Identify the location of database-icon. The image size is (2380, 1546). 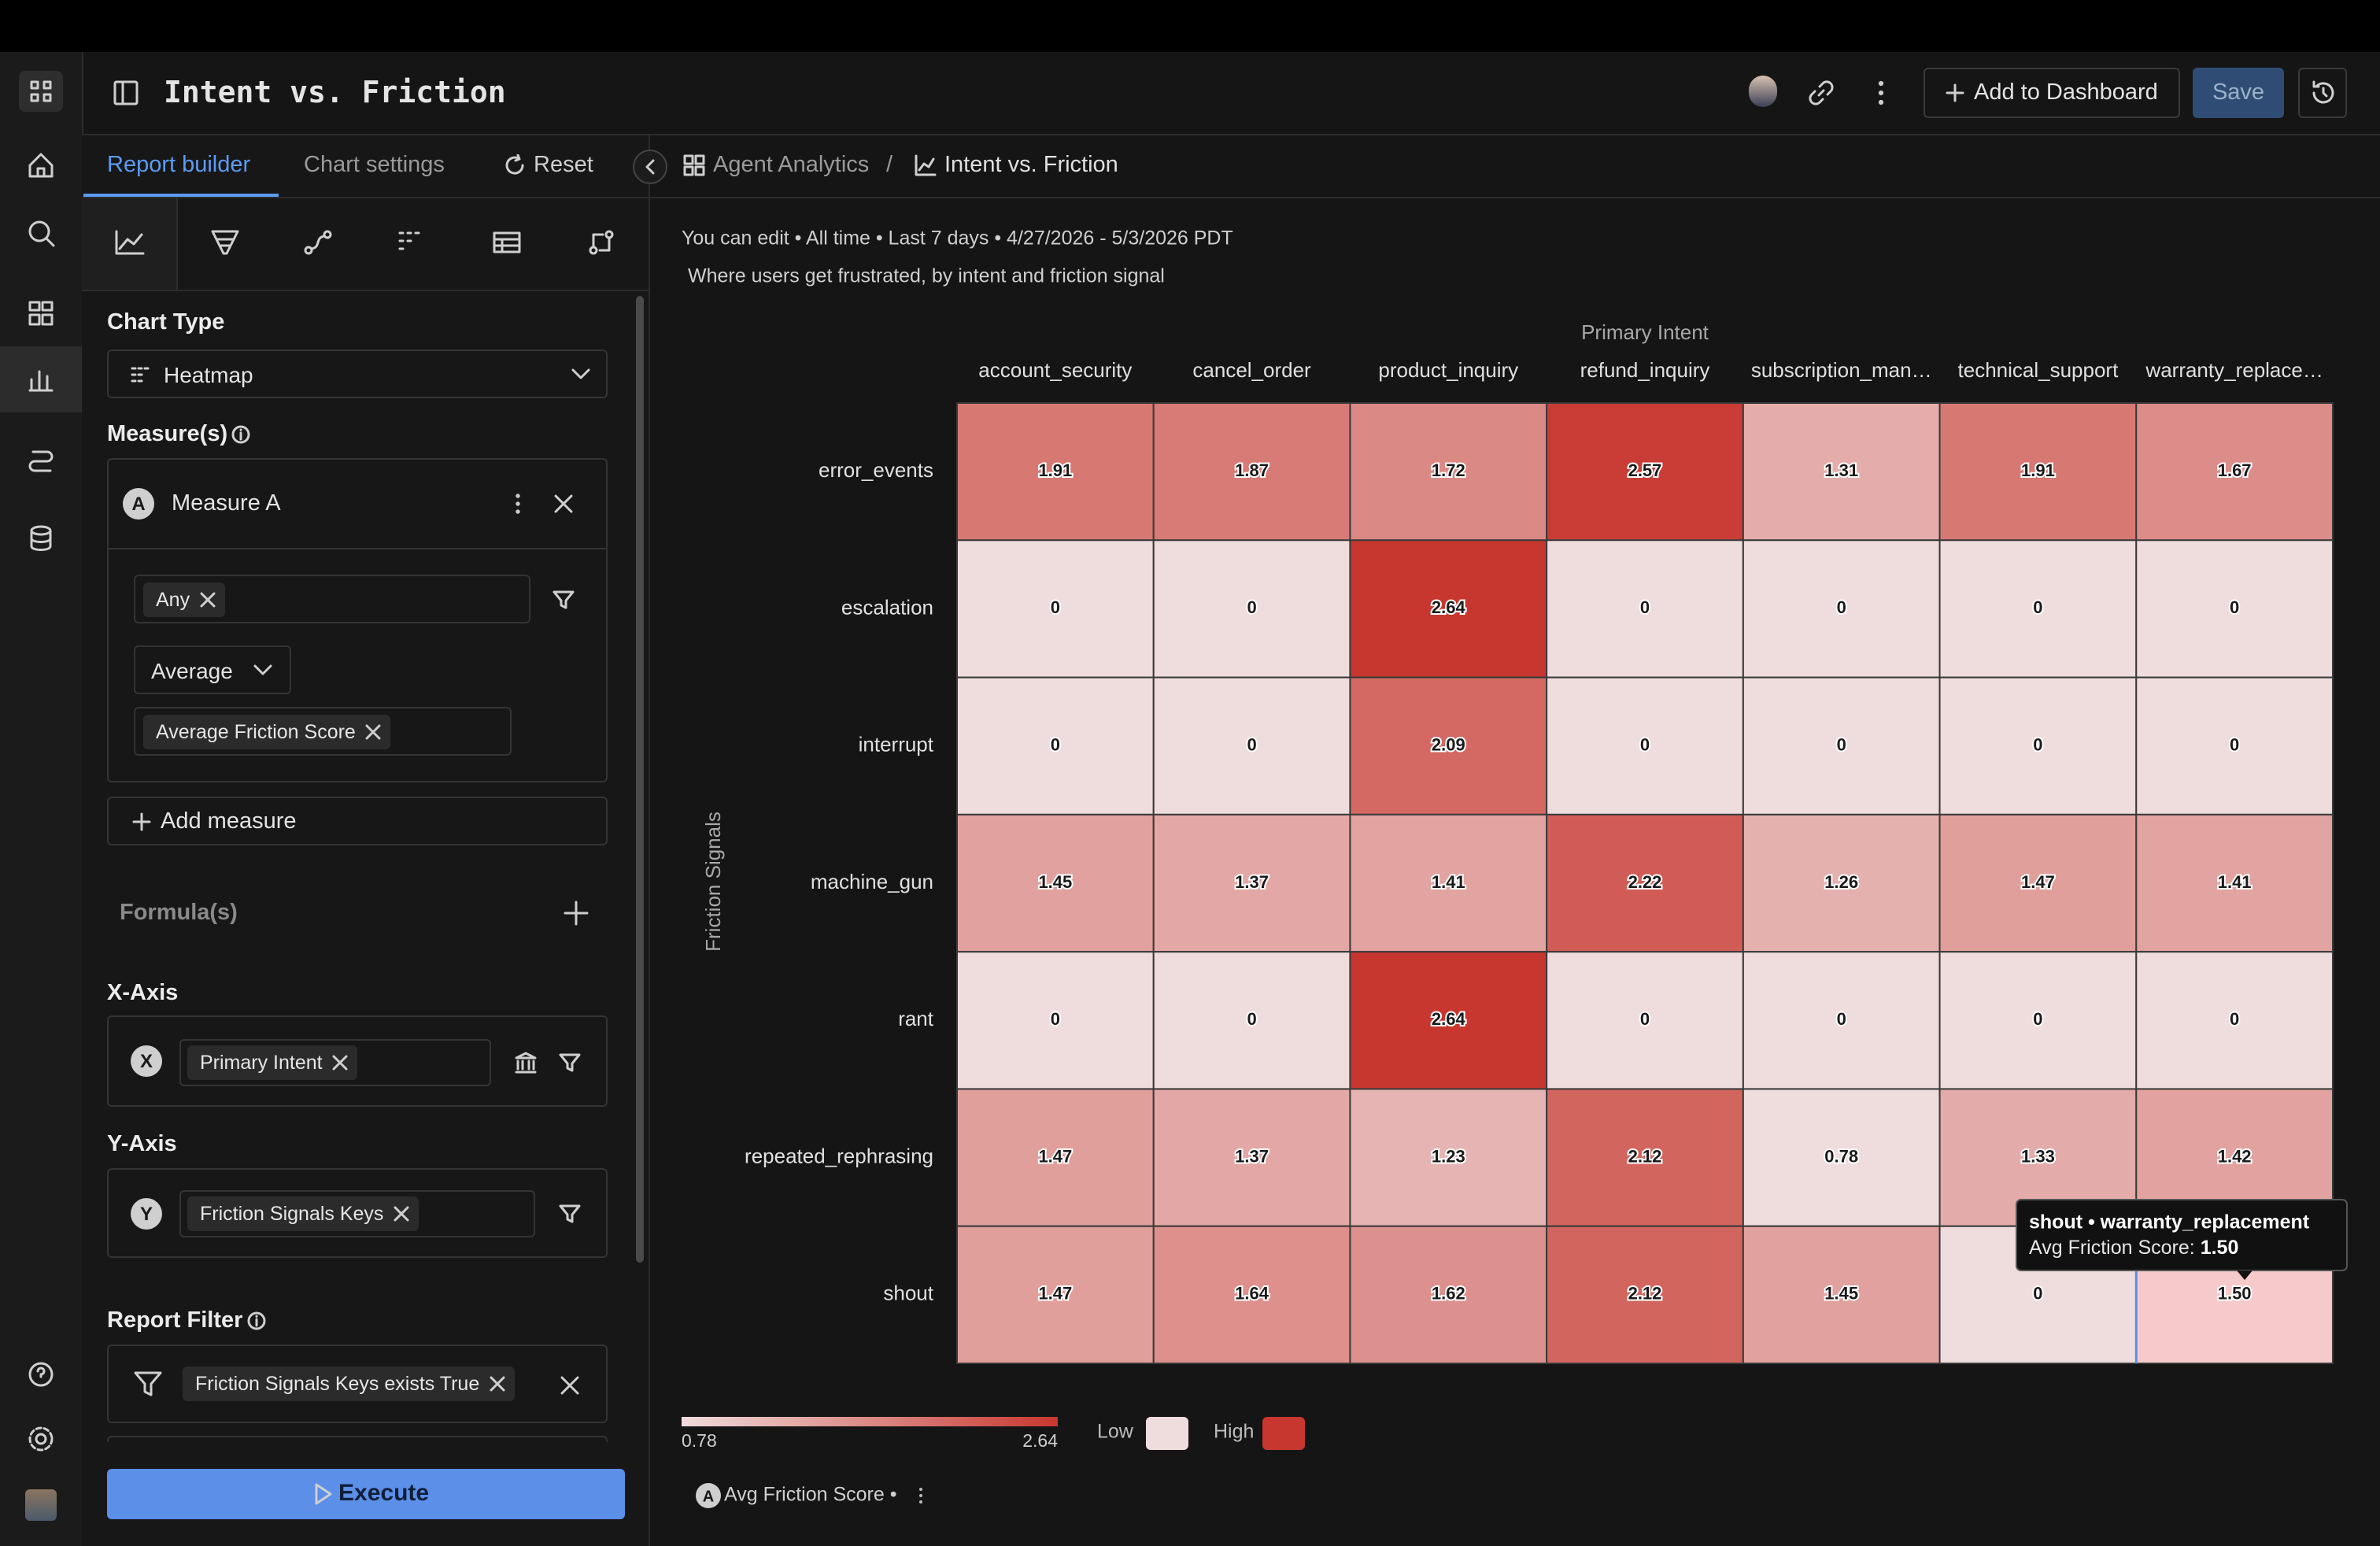
(41, 538).